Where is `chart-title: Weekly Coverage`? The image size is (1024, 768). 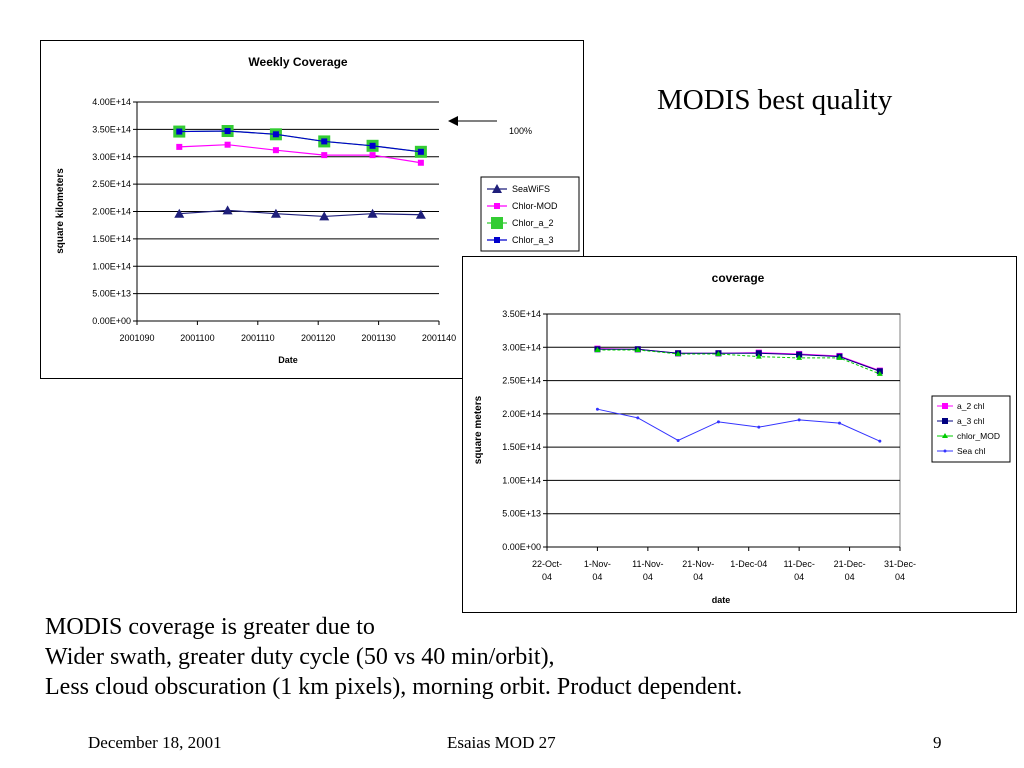 chart-title: Weekly Coverage is located at coordinates (297, 62).